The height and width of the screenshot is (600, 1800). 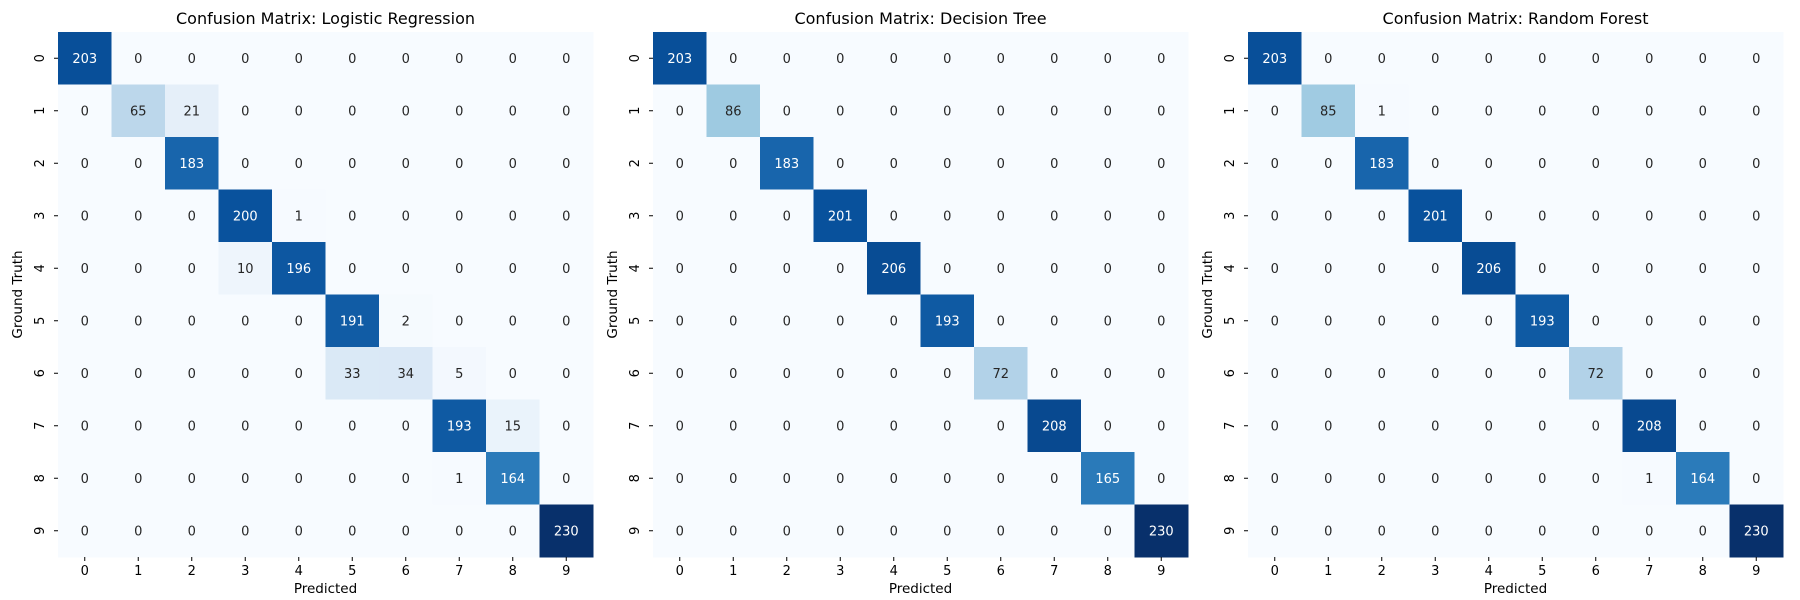 What do you see at coordinates (1230, 163) in the screenshot?
I see `y-tick-label: 2` at bounding box center [1230, 163].